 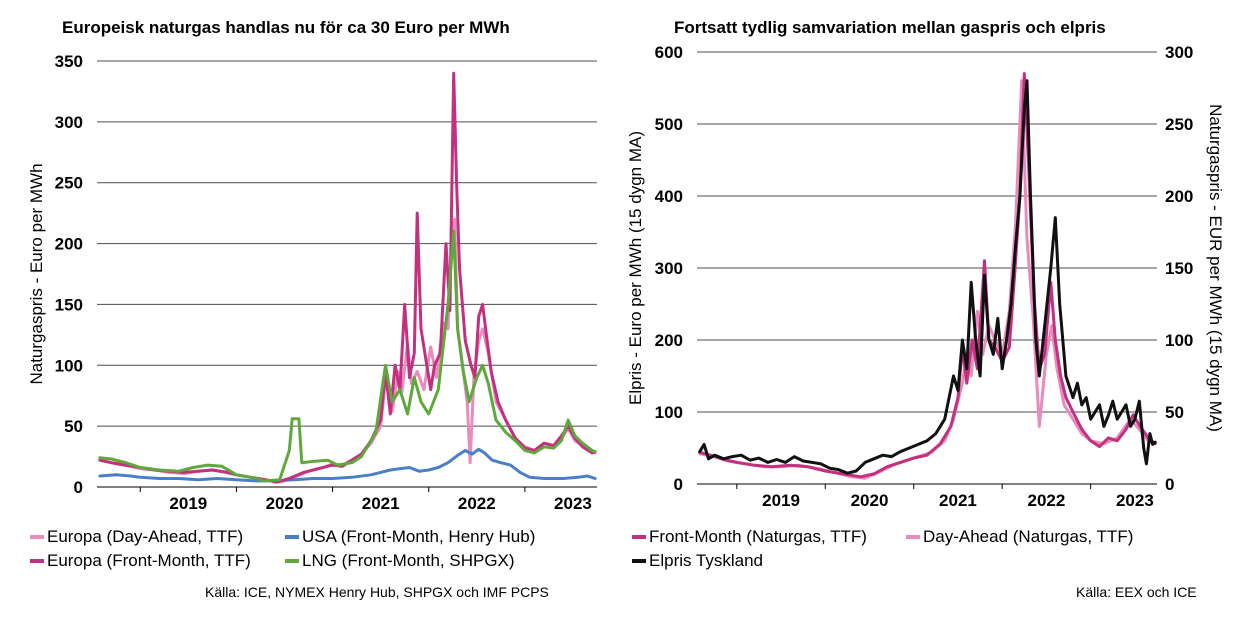 What do you see at coordinates (69, 122) in the screenshot?
I see `chart1-ytick-label: 300` at bounding box center [69, 122].